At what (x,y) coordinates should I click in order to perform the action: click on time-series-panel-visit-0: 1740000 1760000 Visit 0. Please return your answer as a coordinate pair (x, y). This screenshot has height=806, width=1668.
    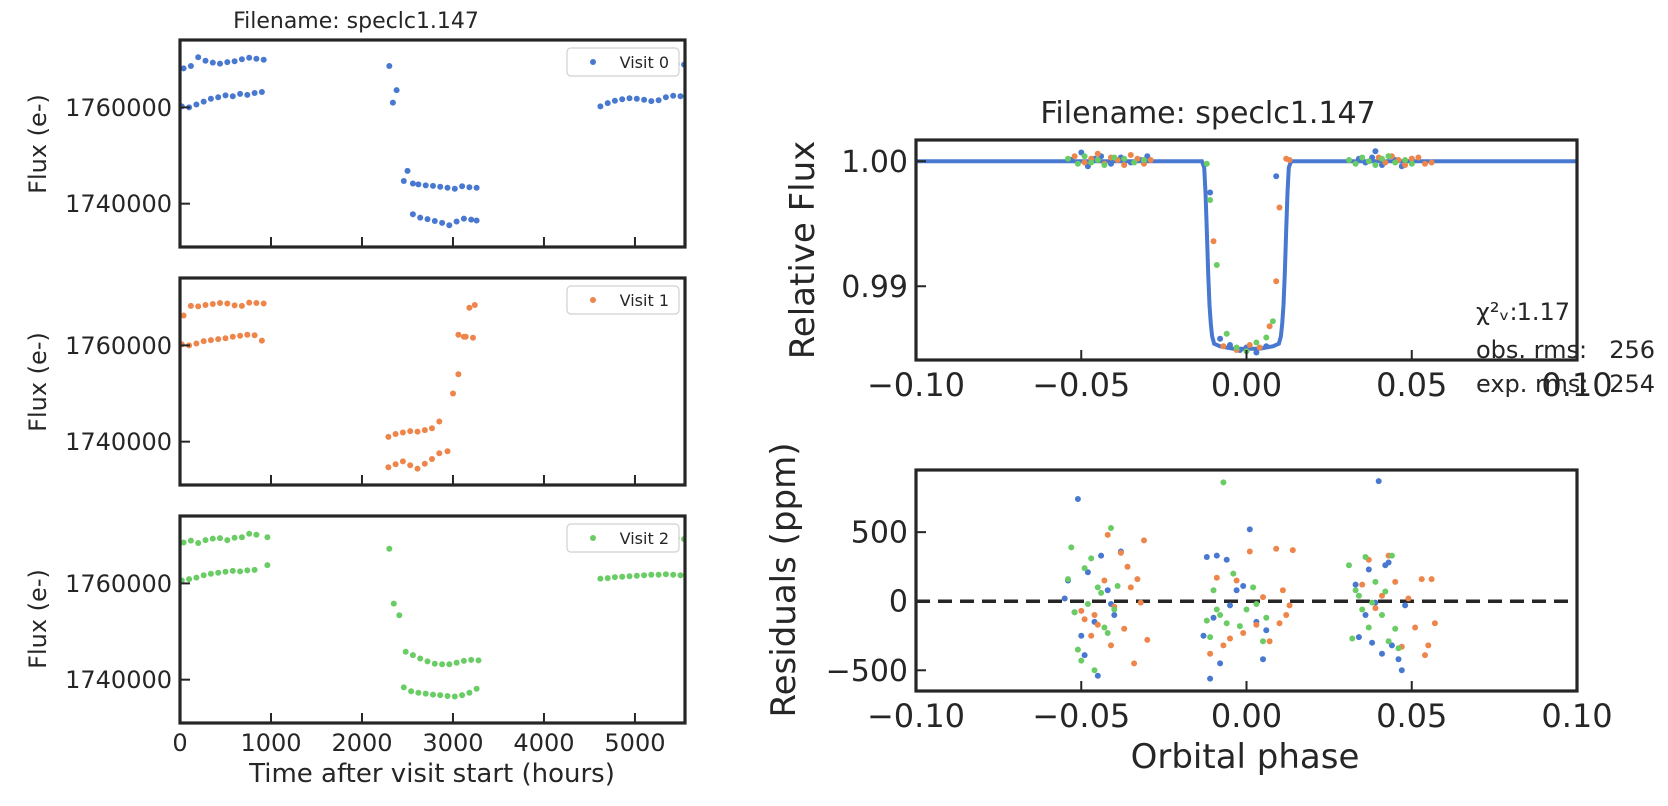
    Looking at the image, I should click on (376, 143).